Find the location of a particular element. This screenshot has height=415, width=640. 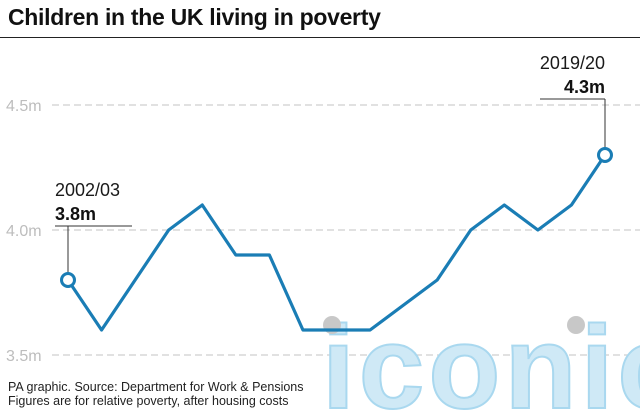

annotation-period-0: 2002/03 is located at coordinates (87, 190).